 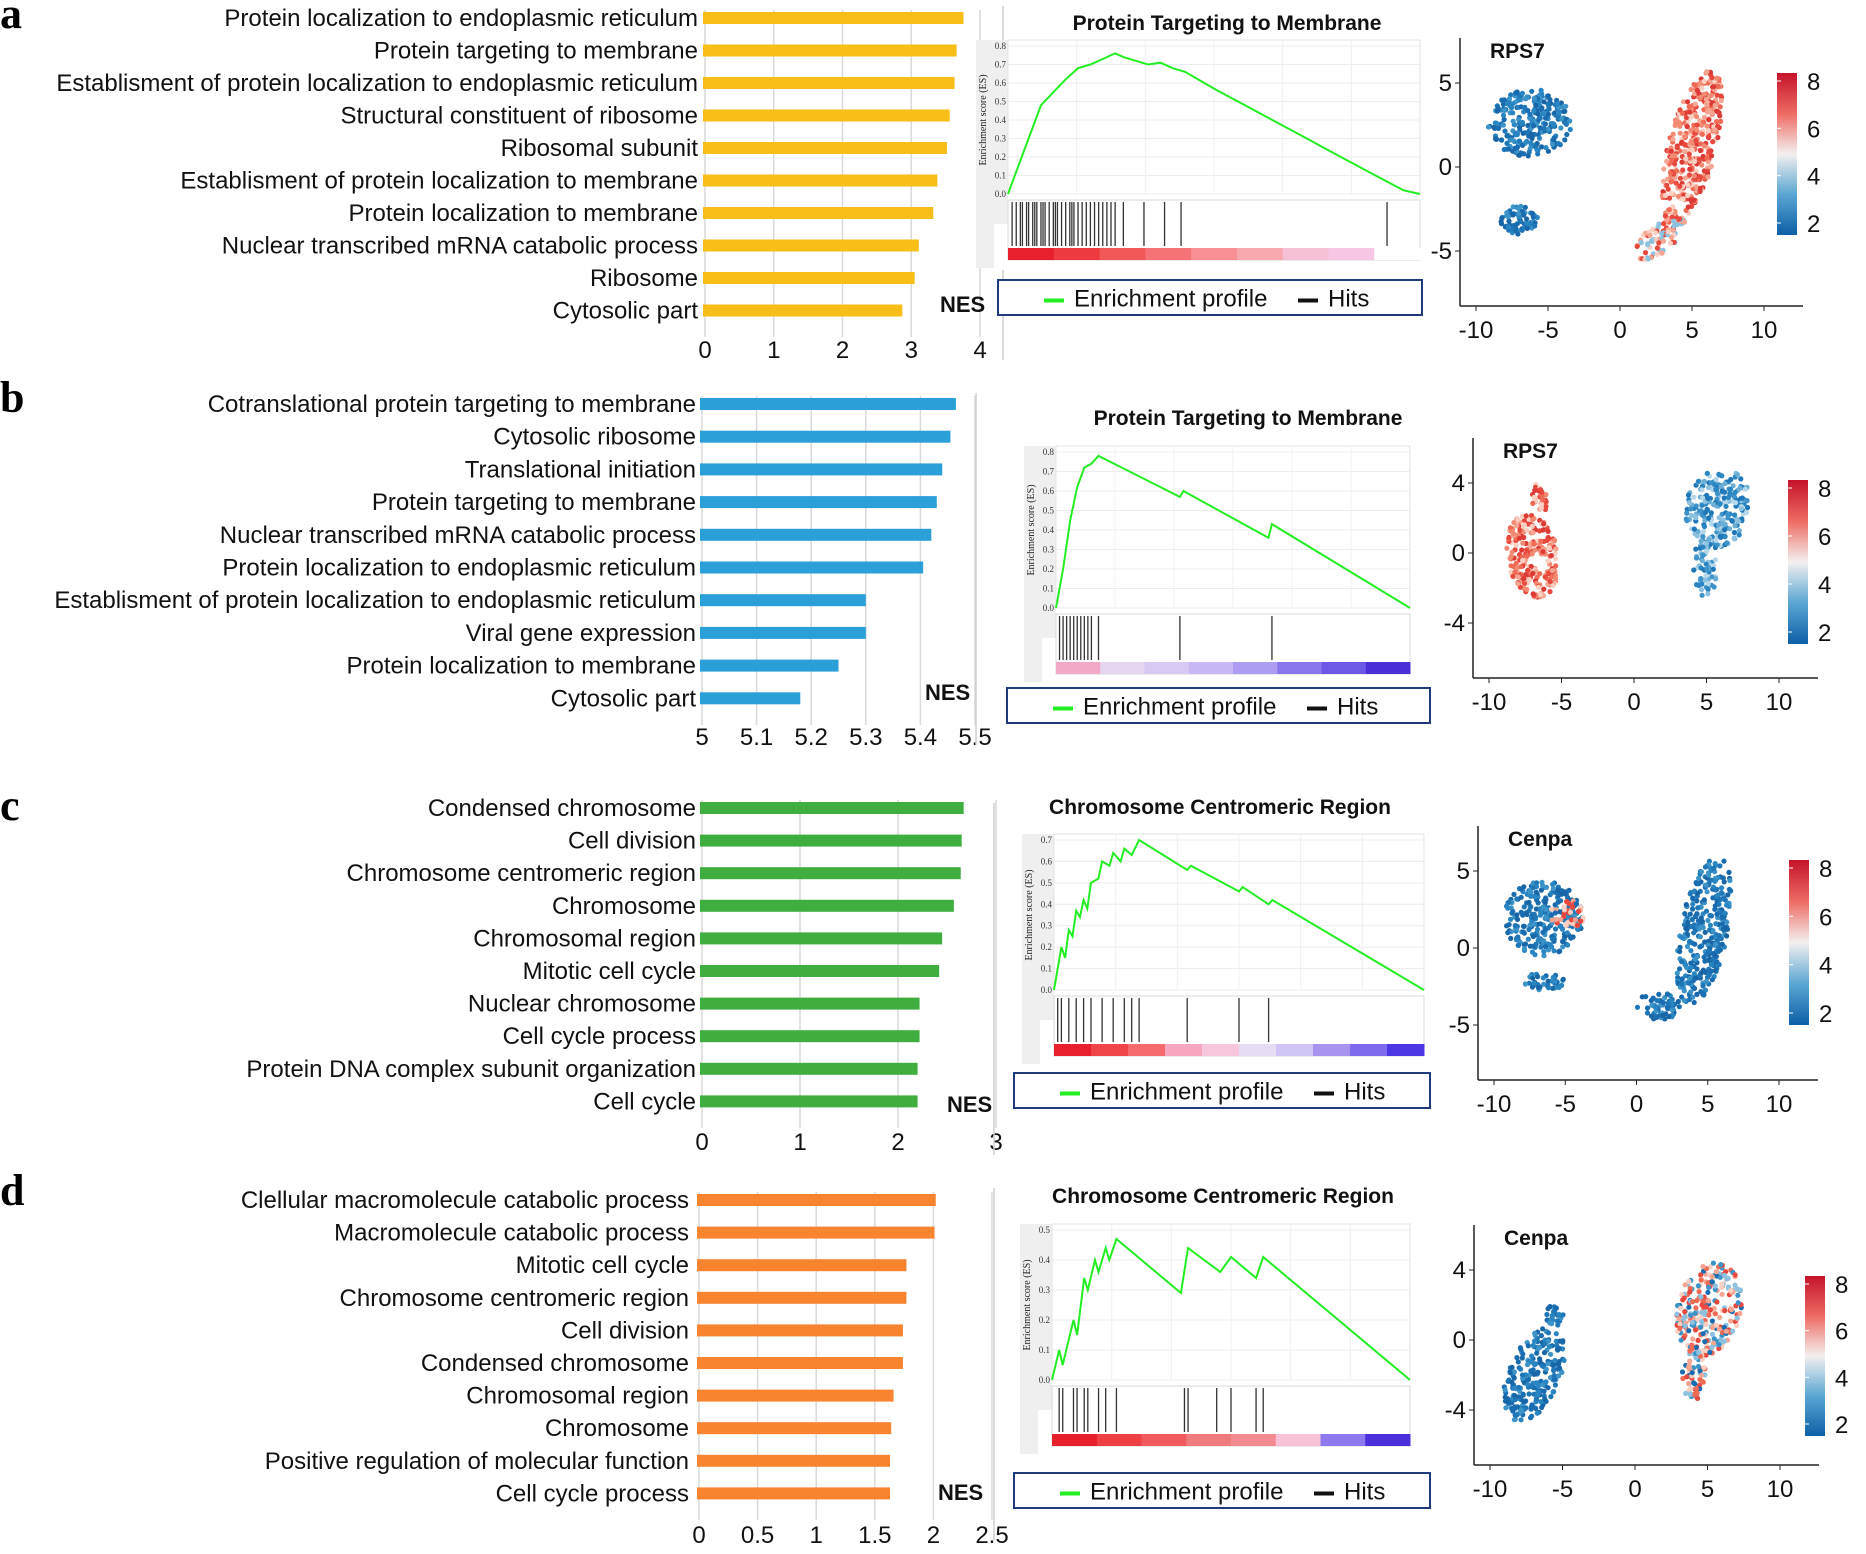 I want to click on category-label: Cytosolic part, so click(x=624, y=698).